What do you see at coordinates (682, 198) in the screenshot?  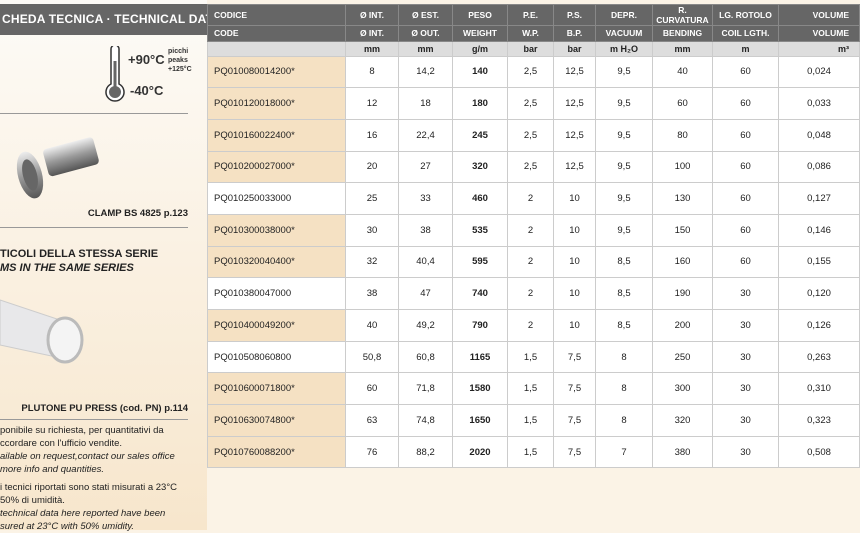 I see `cell: 130` at bounding box center [682, 198].